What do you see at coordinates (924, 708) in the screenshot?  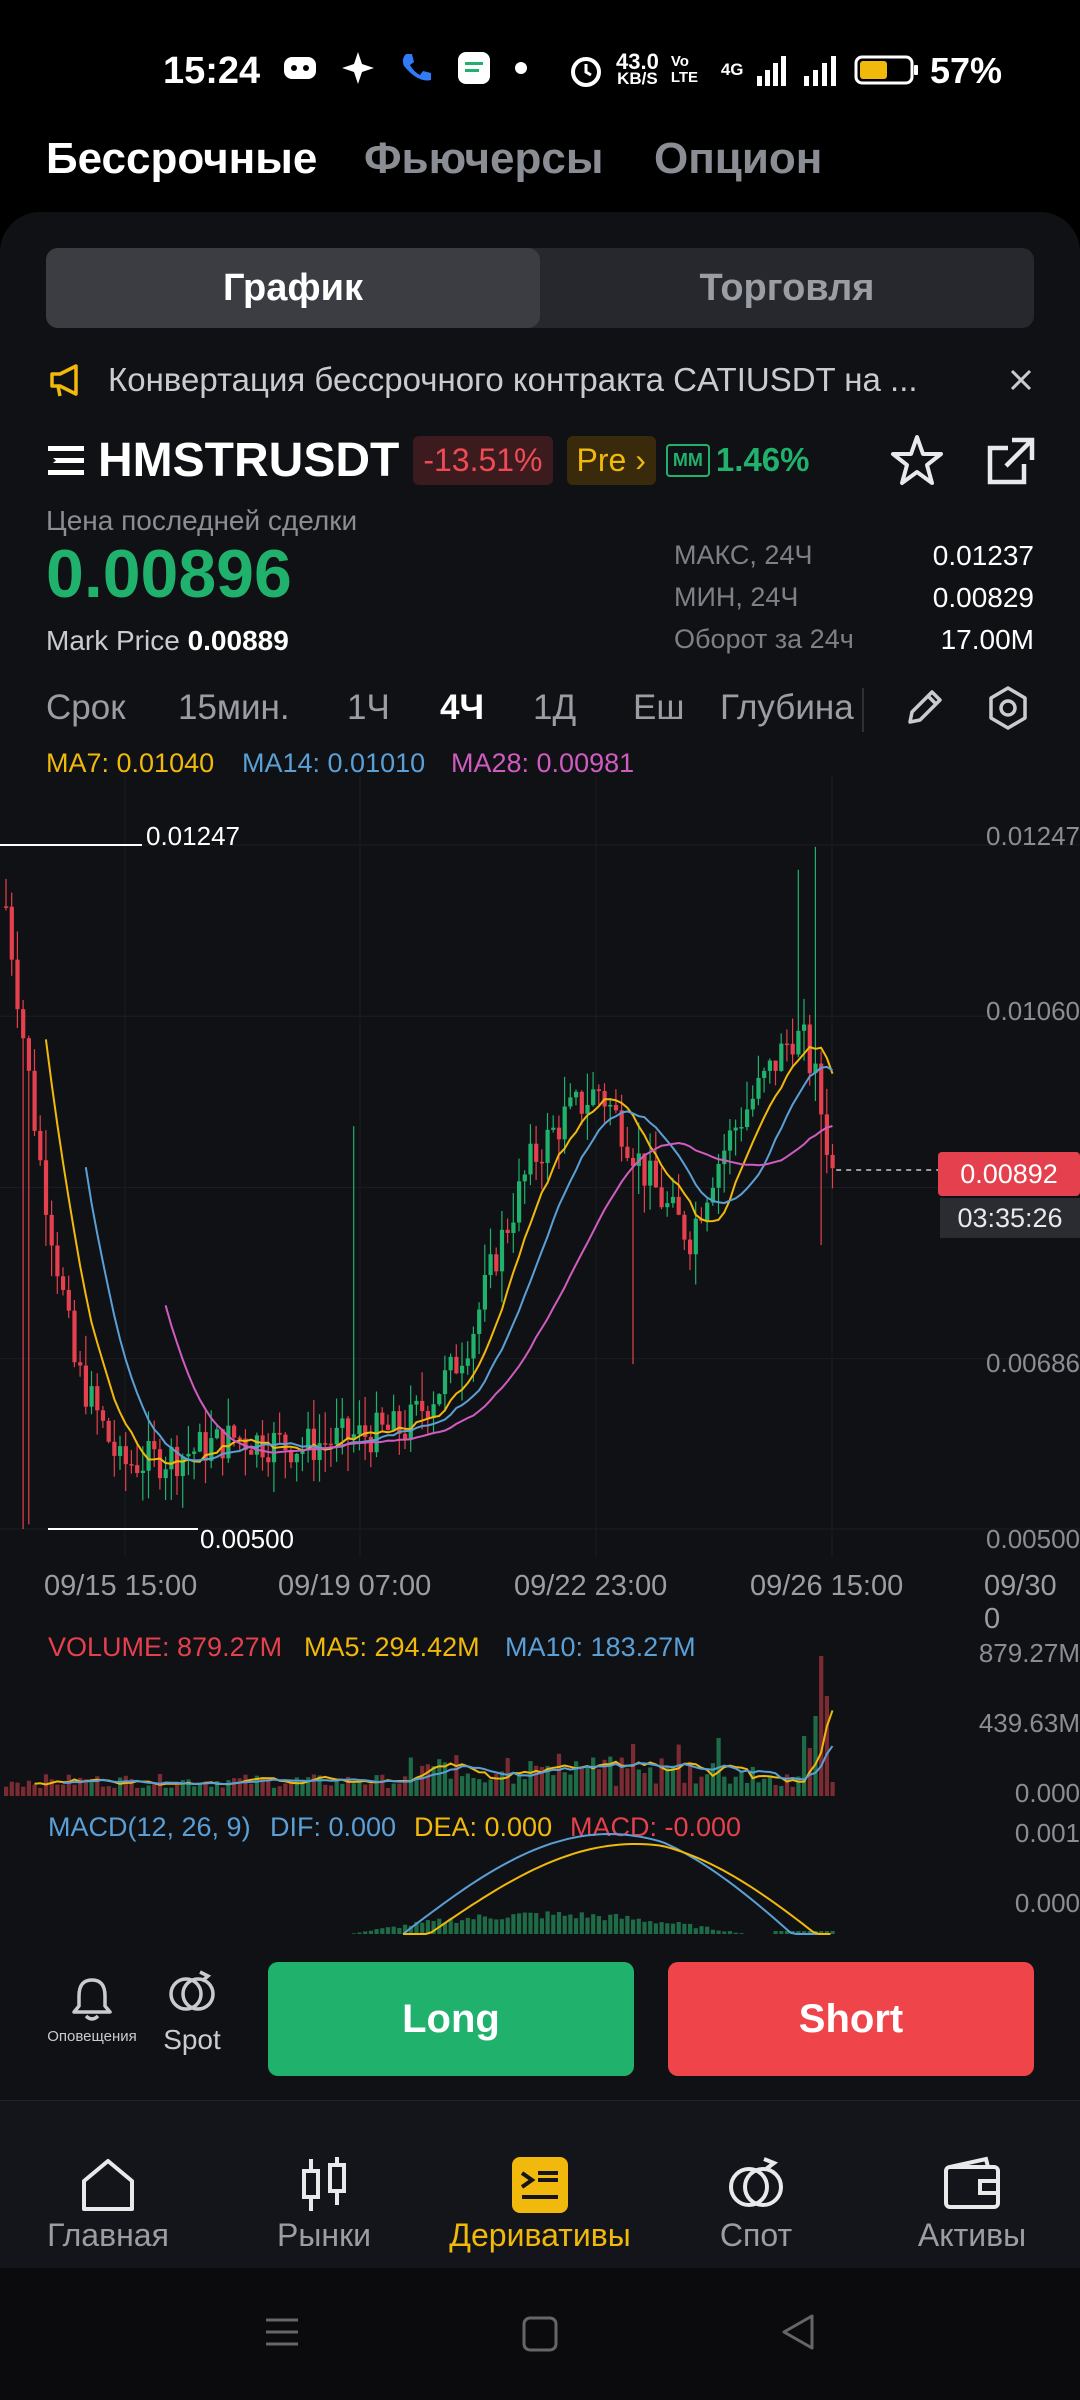 I see `pencil-icon` at bounding box center [924, 708].